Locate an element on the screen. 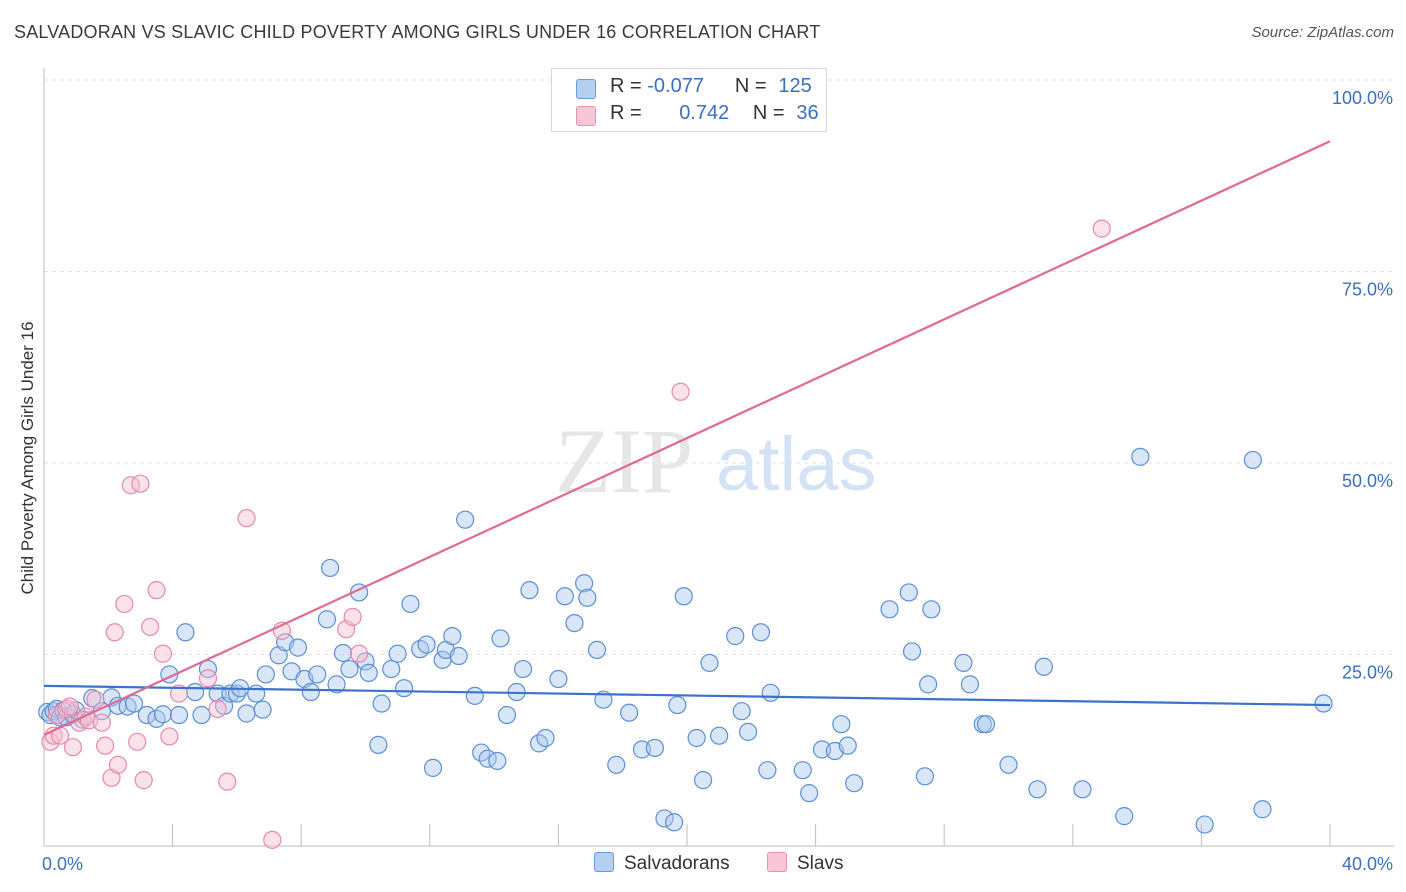  salvadorans-trend-line is located at coordinates (687, 695).